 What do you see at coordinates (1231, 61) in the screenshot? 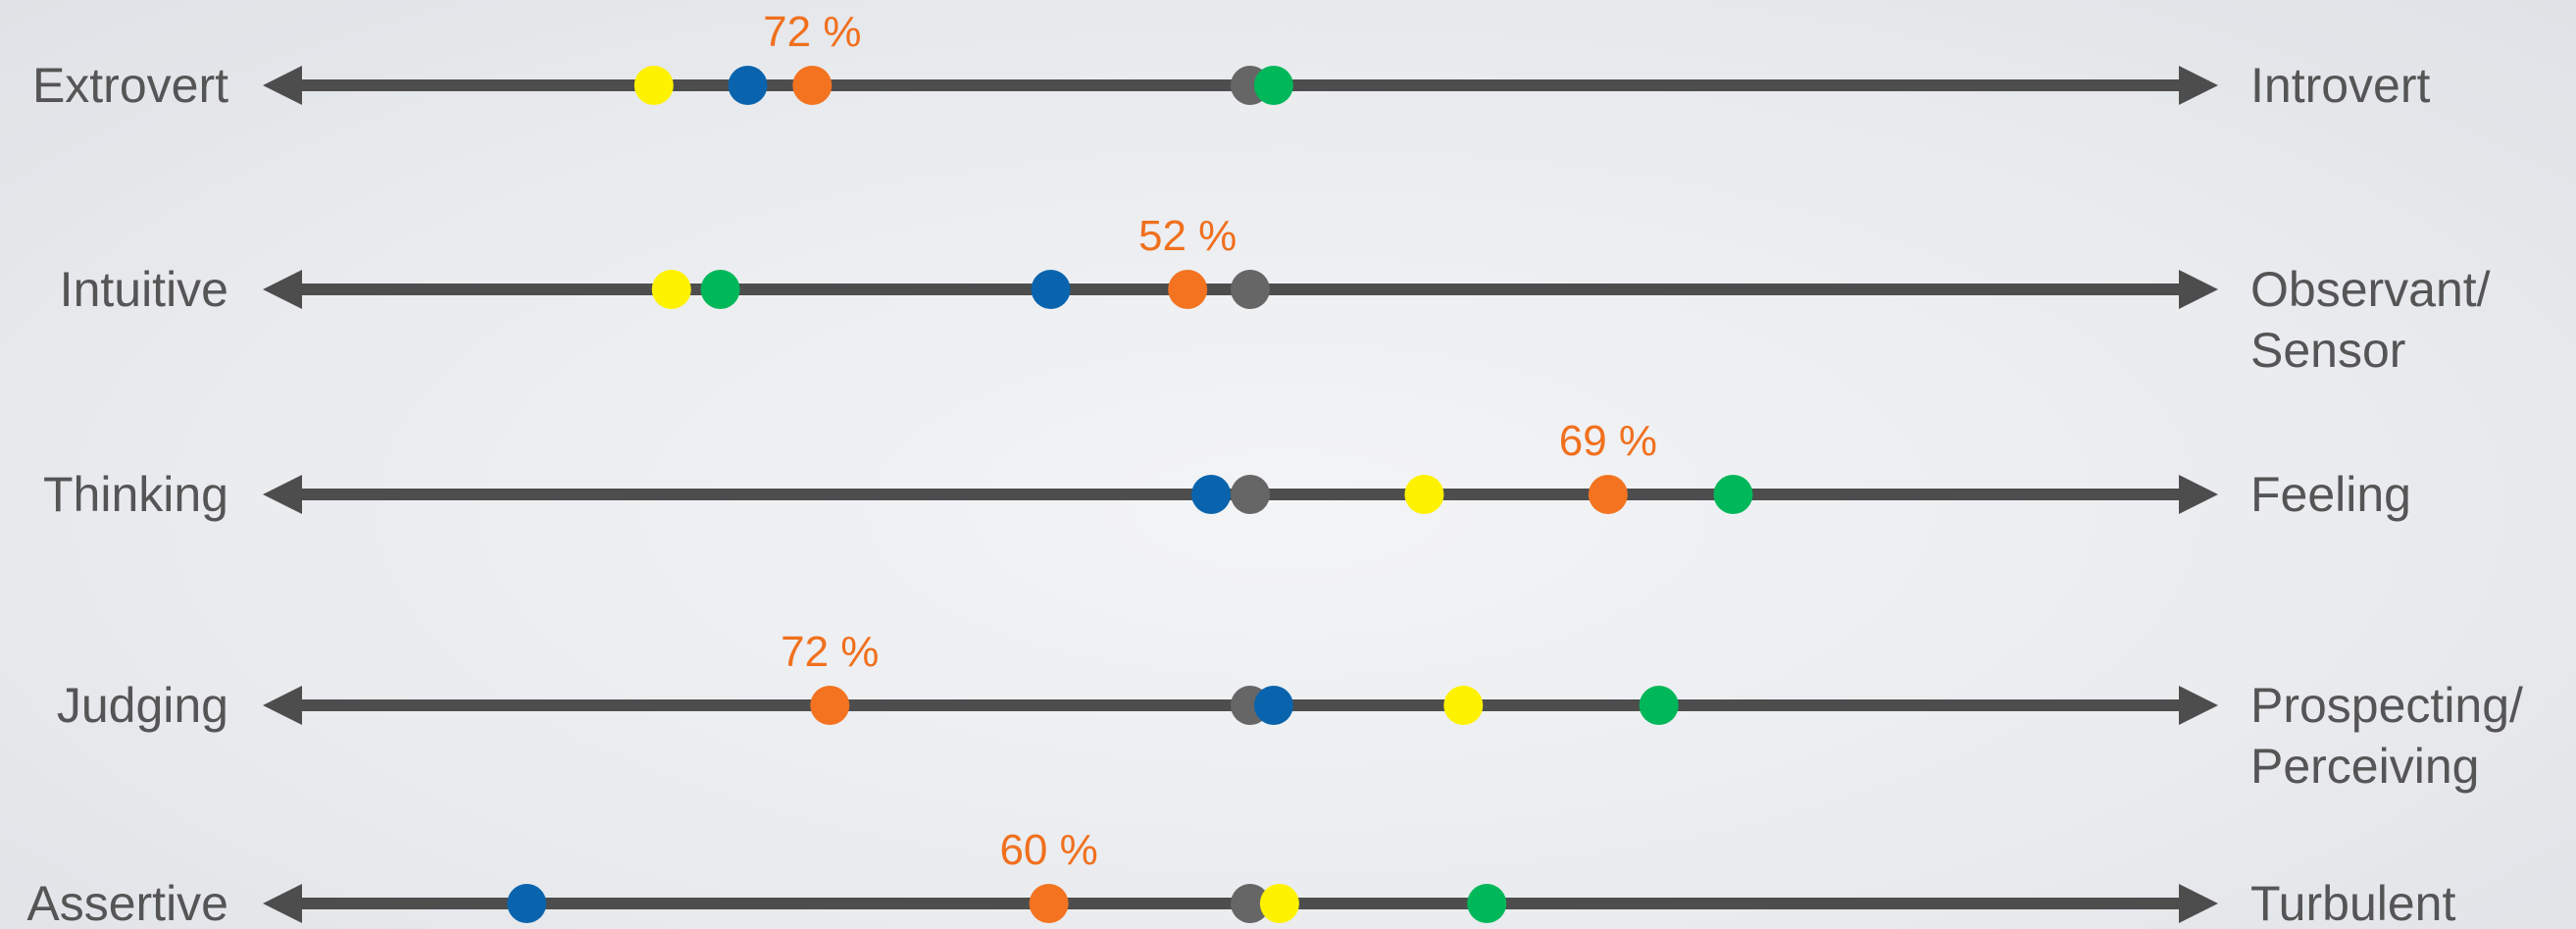
I see `spectrum-row-1: Extrovert Introvert 72 %` at bounding box center [1231, 61].